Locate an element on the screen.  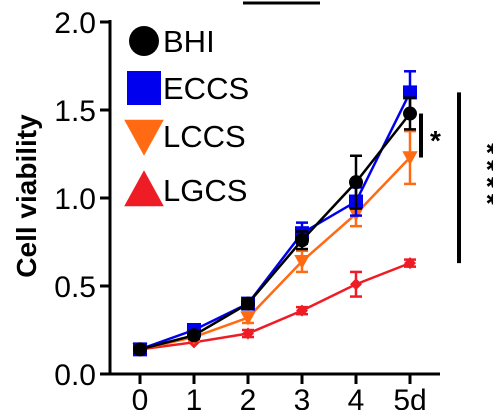
x-tick-label: 1 is located at coordinates (194, 397).